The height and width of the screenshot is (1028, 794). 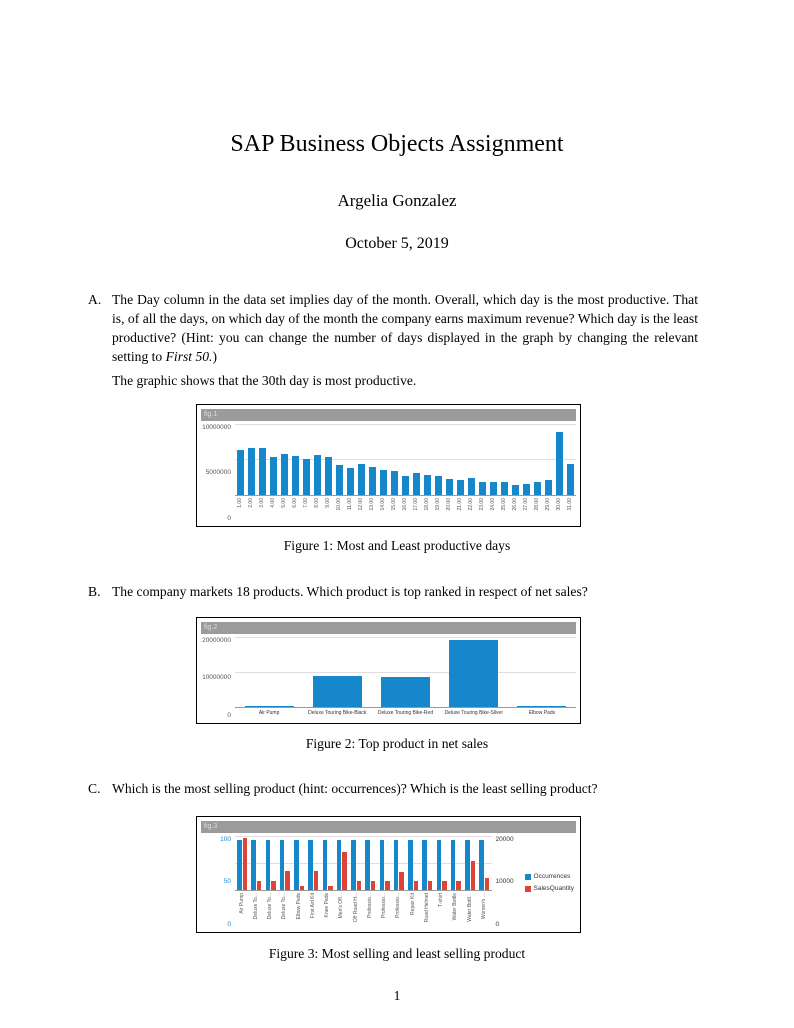 I want to click on document-author: Argelia Gonzalez, so click(x=397, y=200).